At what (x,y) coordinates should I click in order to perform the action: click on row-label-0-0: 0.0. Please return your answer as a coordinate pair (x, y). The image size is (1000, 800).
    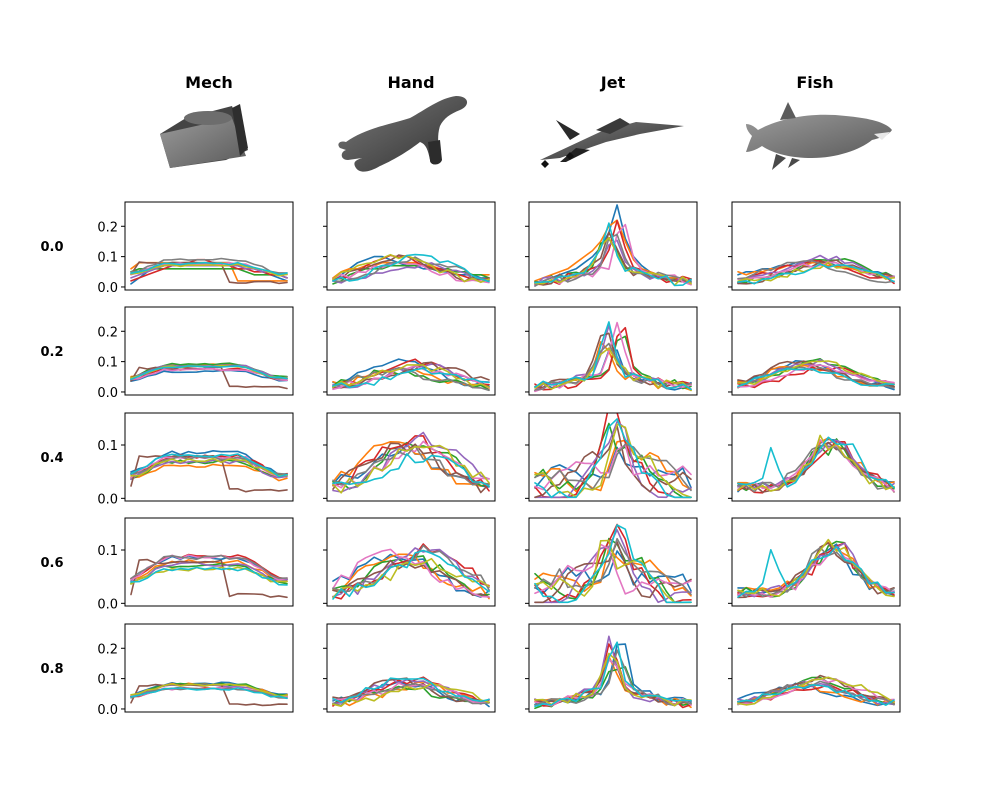
    Looking at the image, I should click on (51, 247).